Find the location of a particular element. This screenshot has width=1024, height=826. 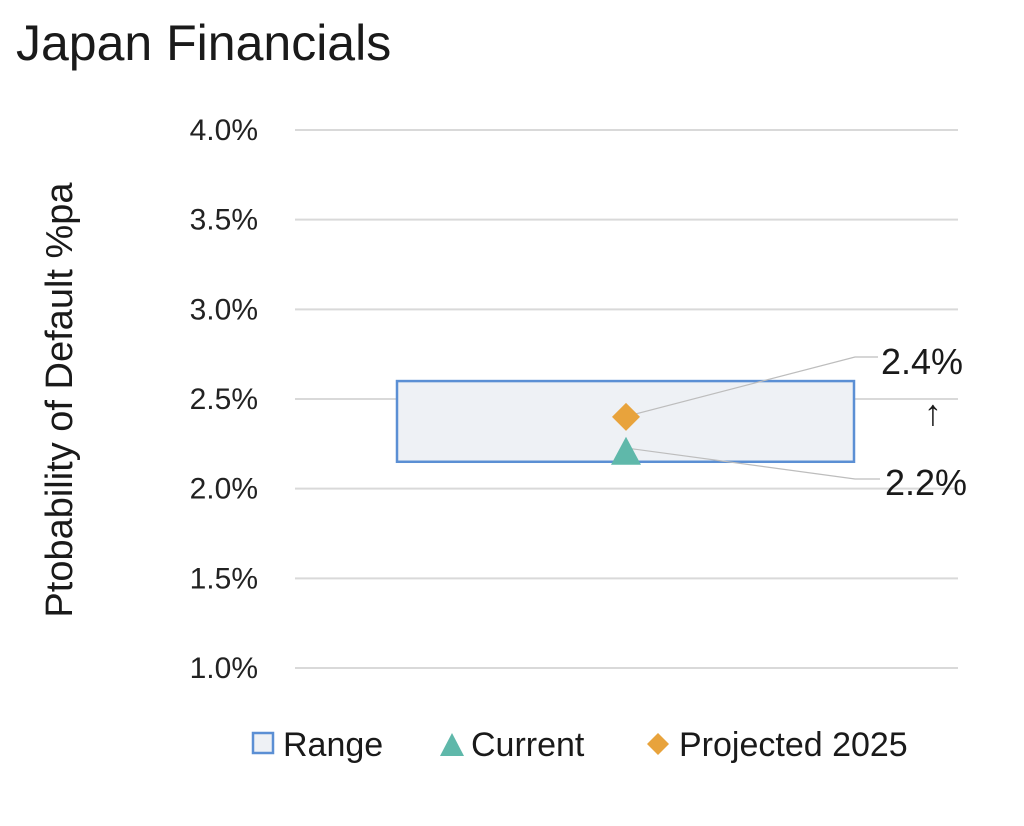

current-data-label: 2.2% is located at coordinates (926, 482).